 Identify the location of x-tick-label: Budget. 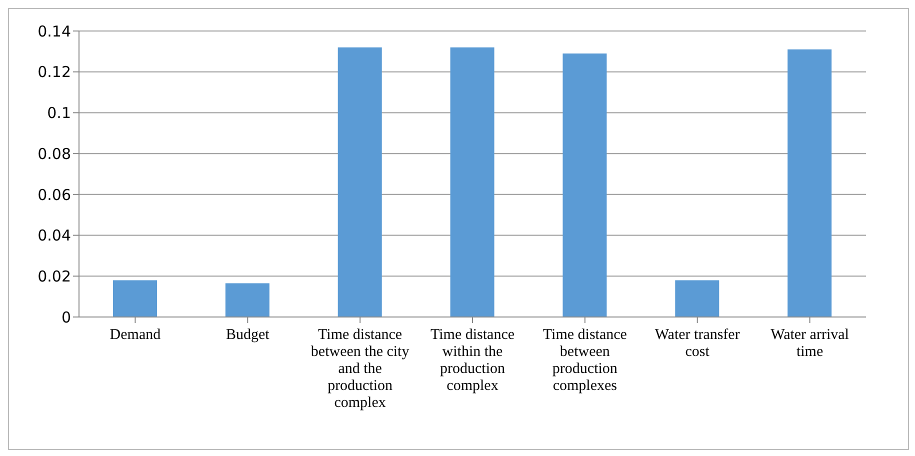
(248, 335).